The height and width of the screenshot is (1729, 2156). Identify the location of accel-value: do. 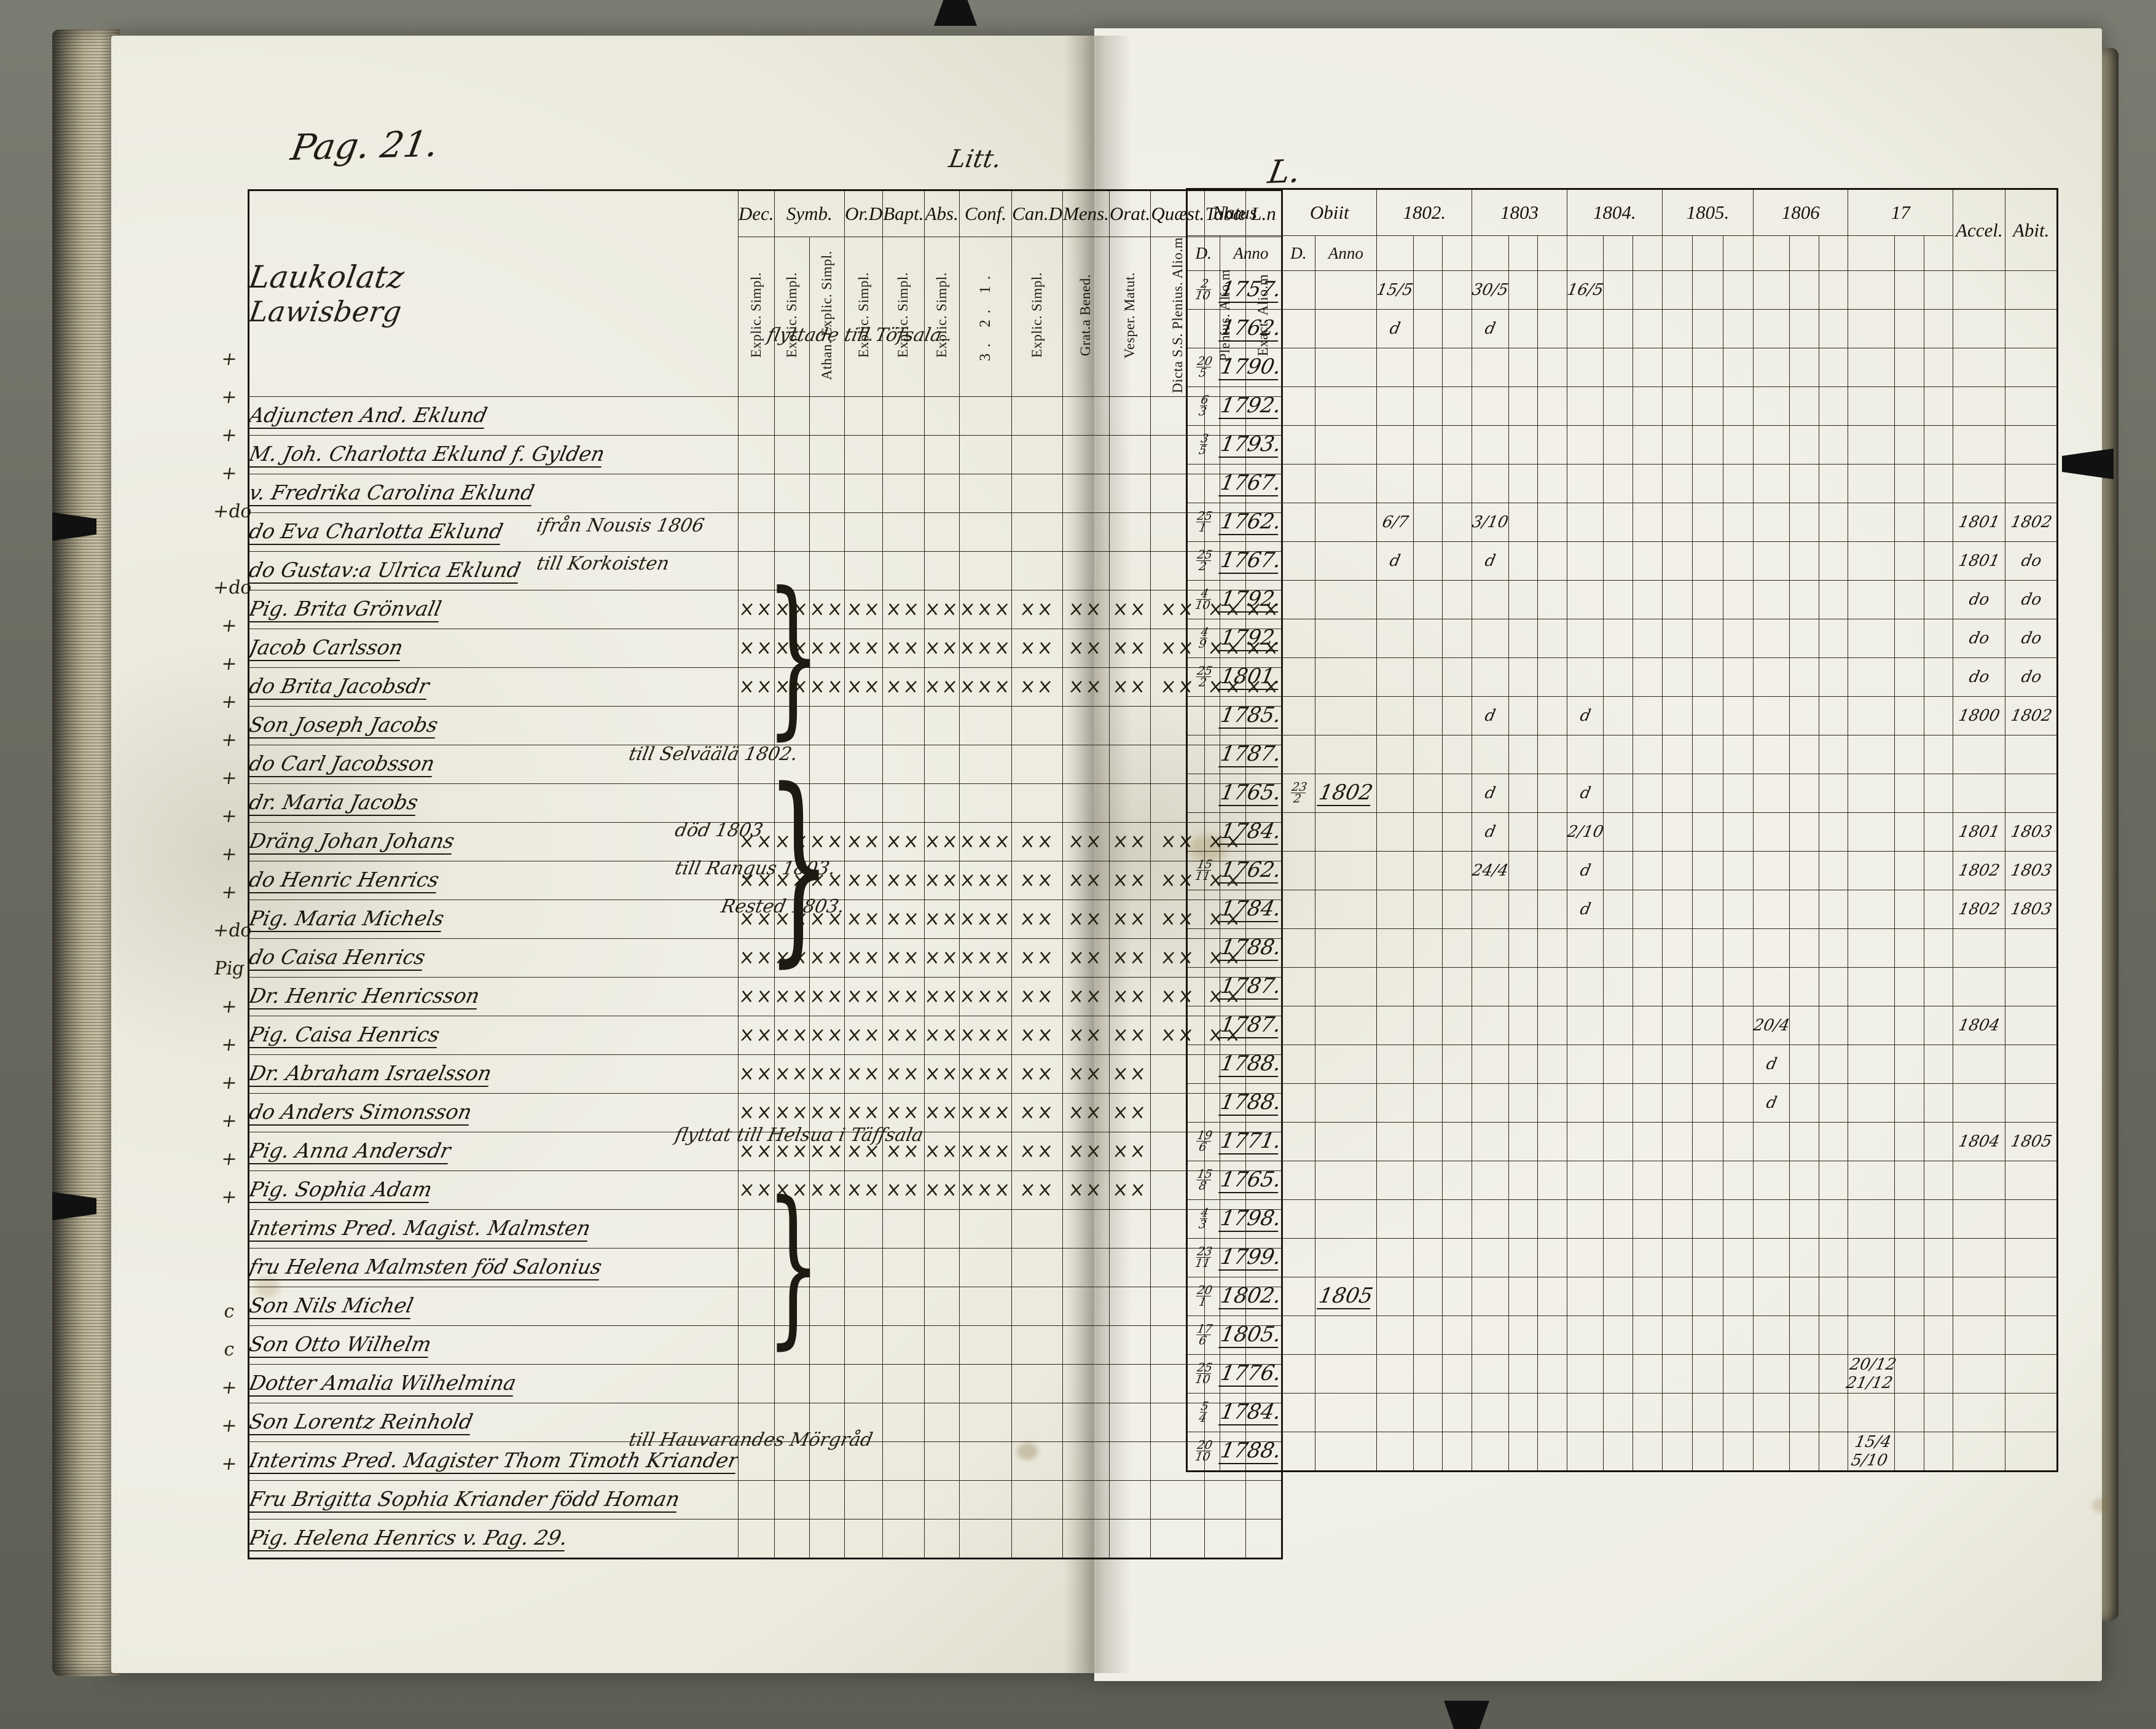
(1979, 639).